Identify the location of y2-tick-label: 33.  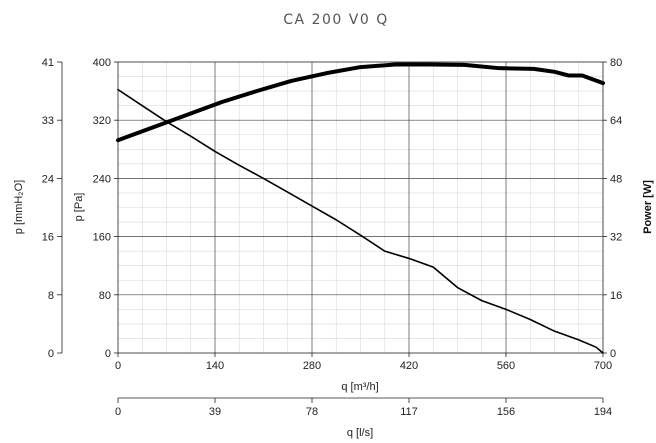
(48, 121).